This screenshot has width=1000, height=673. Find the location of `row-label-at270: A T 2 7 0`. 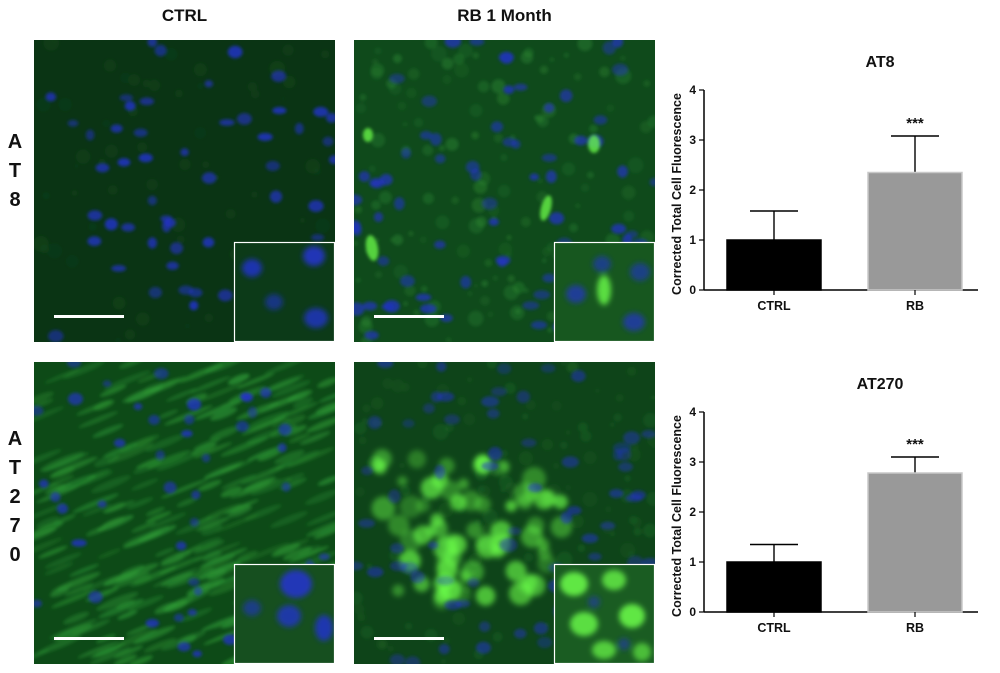

row-label-at270: A T 2 7 0 is located at coordinates (15, 497).